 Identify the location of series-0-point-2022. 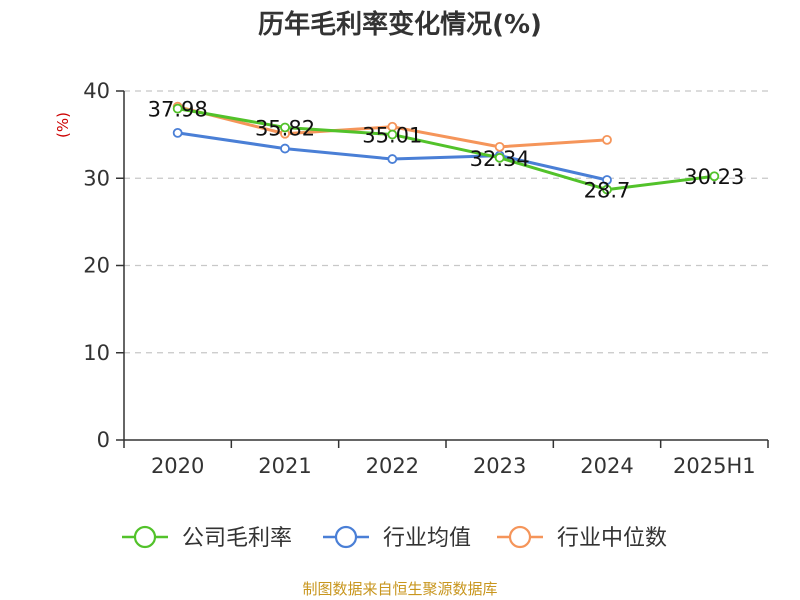
(392, 134).